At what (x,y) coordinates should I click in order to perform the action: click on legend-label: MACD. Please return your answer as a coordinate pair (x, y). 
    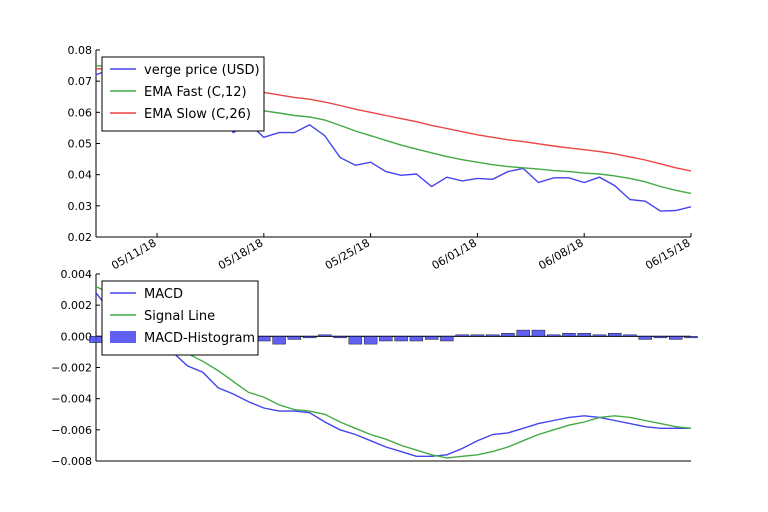
    Looking at the image, I should click on (163, 294).